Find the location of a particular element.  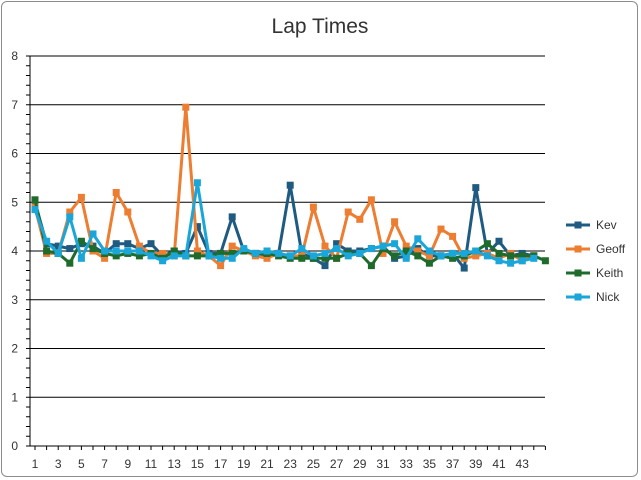

x-tick-label: 23 is located at coordinates (291, 464).